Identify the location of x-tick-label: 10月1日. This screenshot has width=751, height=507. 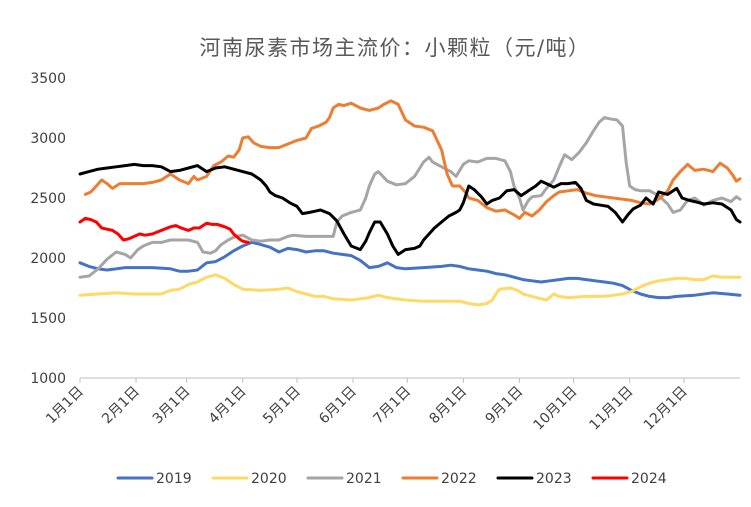
(555, 409).